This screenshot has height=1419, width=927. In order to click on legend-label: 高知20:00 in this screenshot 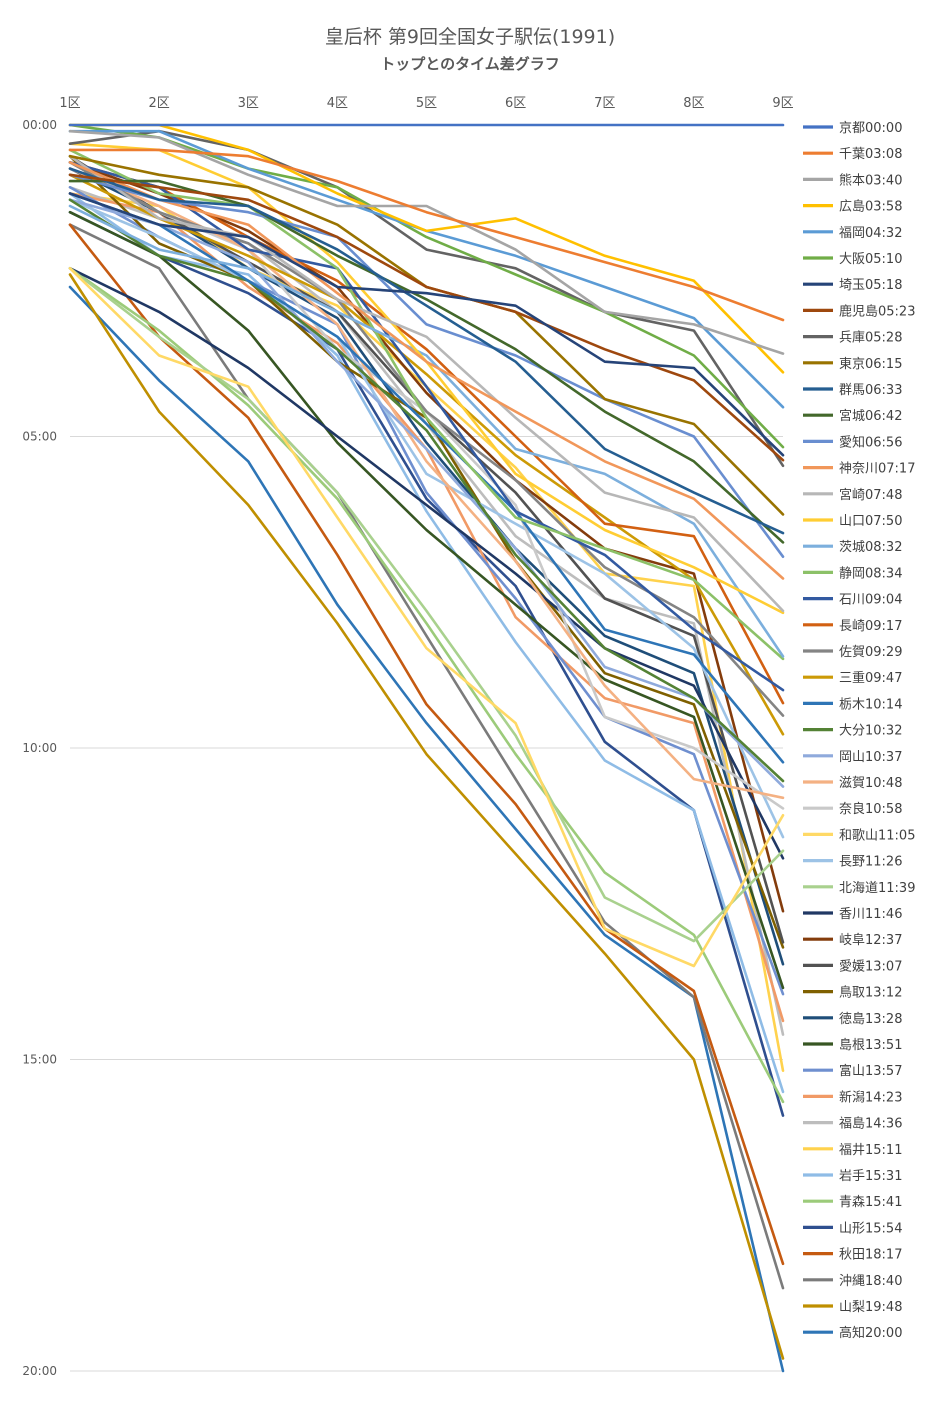, I will do `click(870, 1333)`.